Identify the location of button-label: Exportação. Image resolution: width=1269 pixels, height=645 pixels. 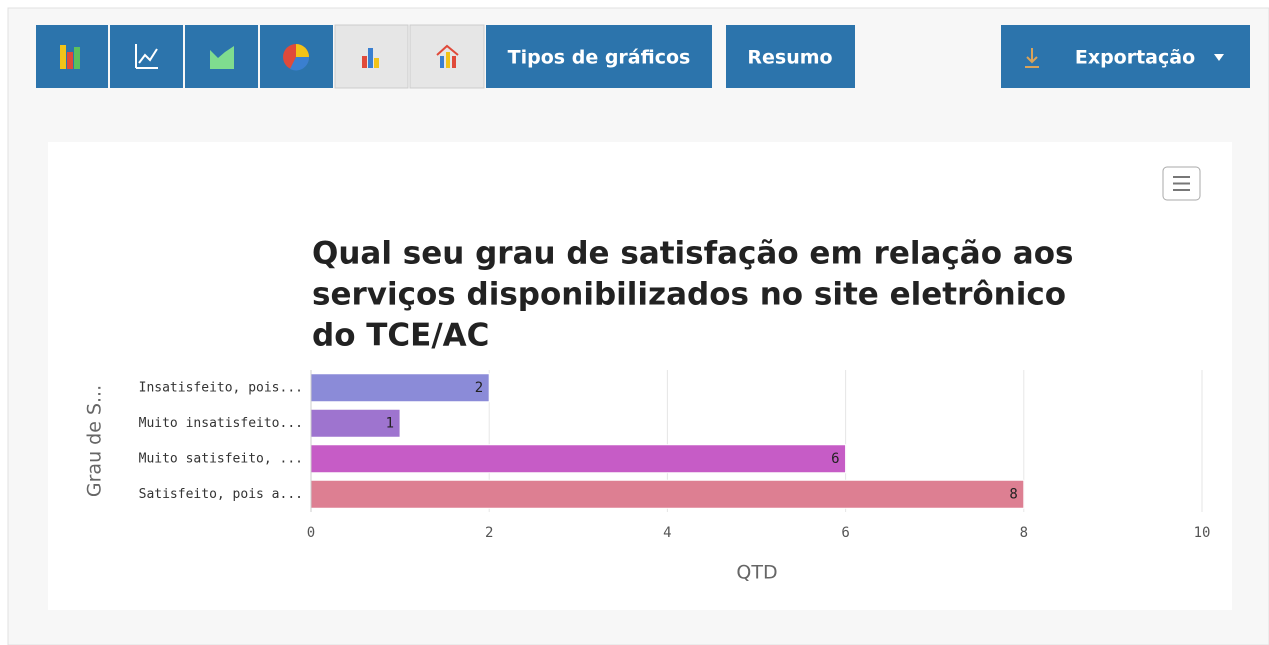
(1135, 58).